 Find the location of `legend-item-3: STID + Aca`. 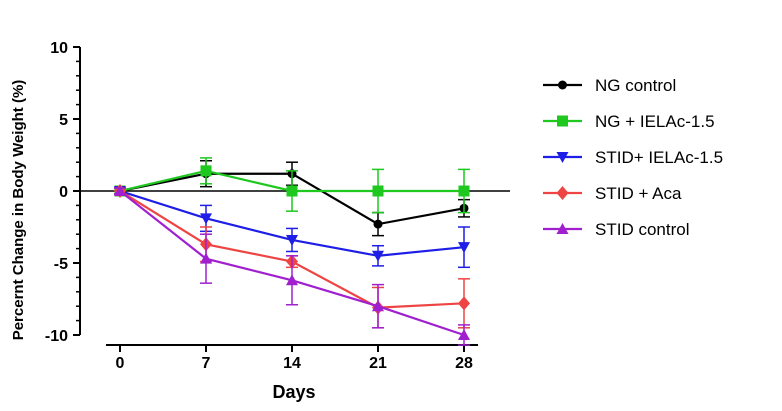

legend-item-3: STID + Aca is located at coordinates (612, 193).